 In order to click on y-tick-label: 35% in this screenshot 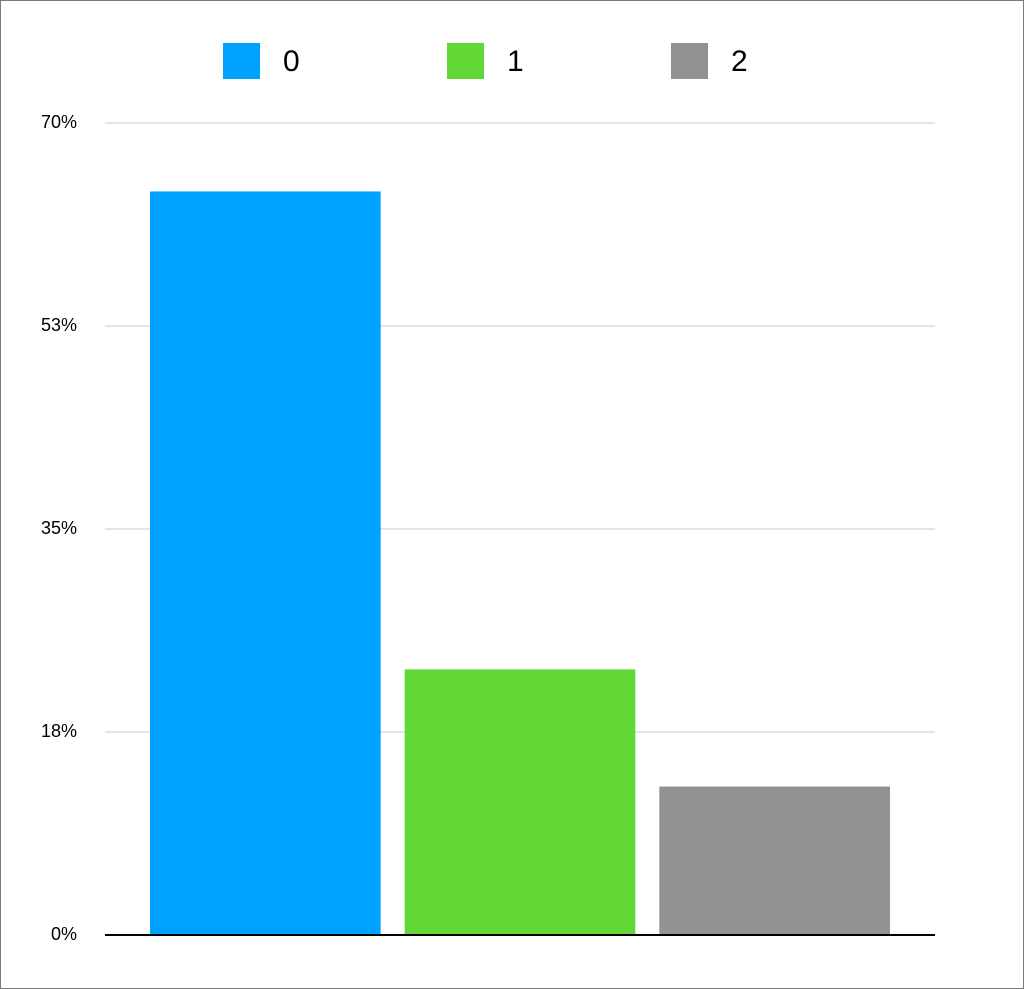, I will do `click(59, 528)`.